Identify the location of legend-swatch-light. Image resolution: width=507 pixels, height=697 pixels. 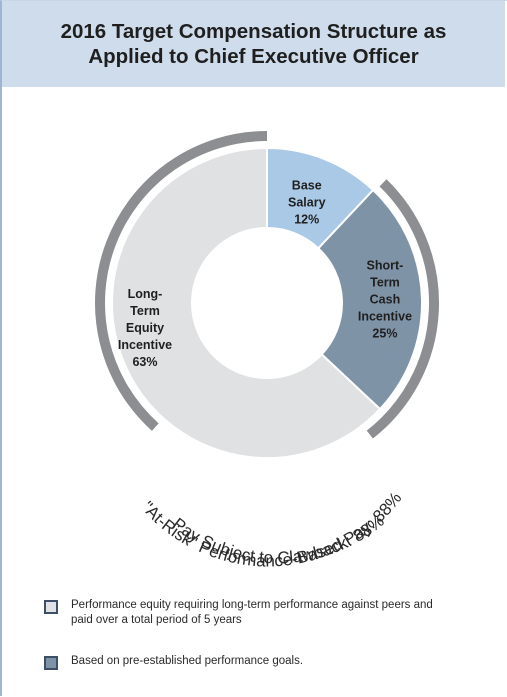
(51, 607).